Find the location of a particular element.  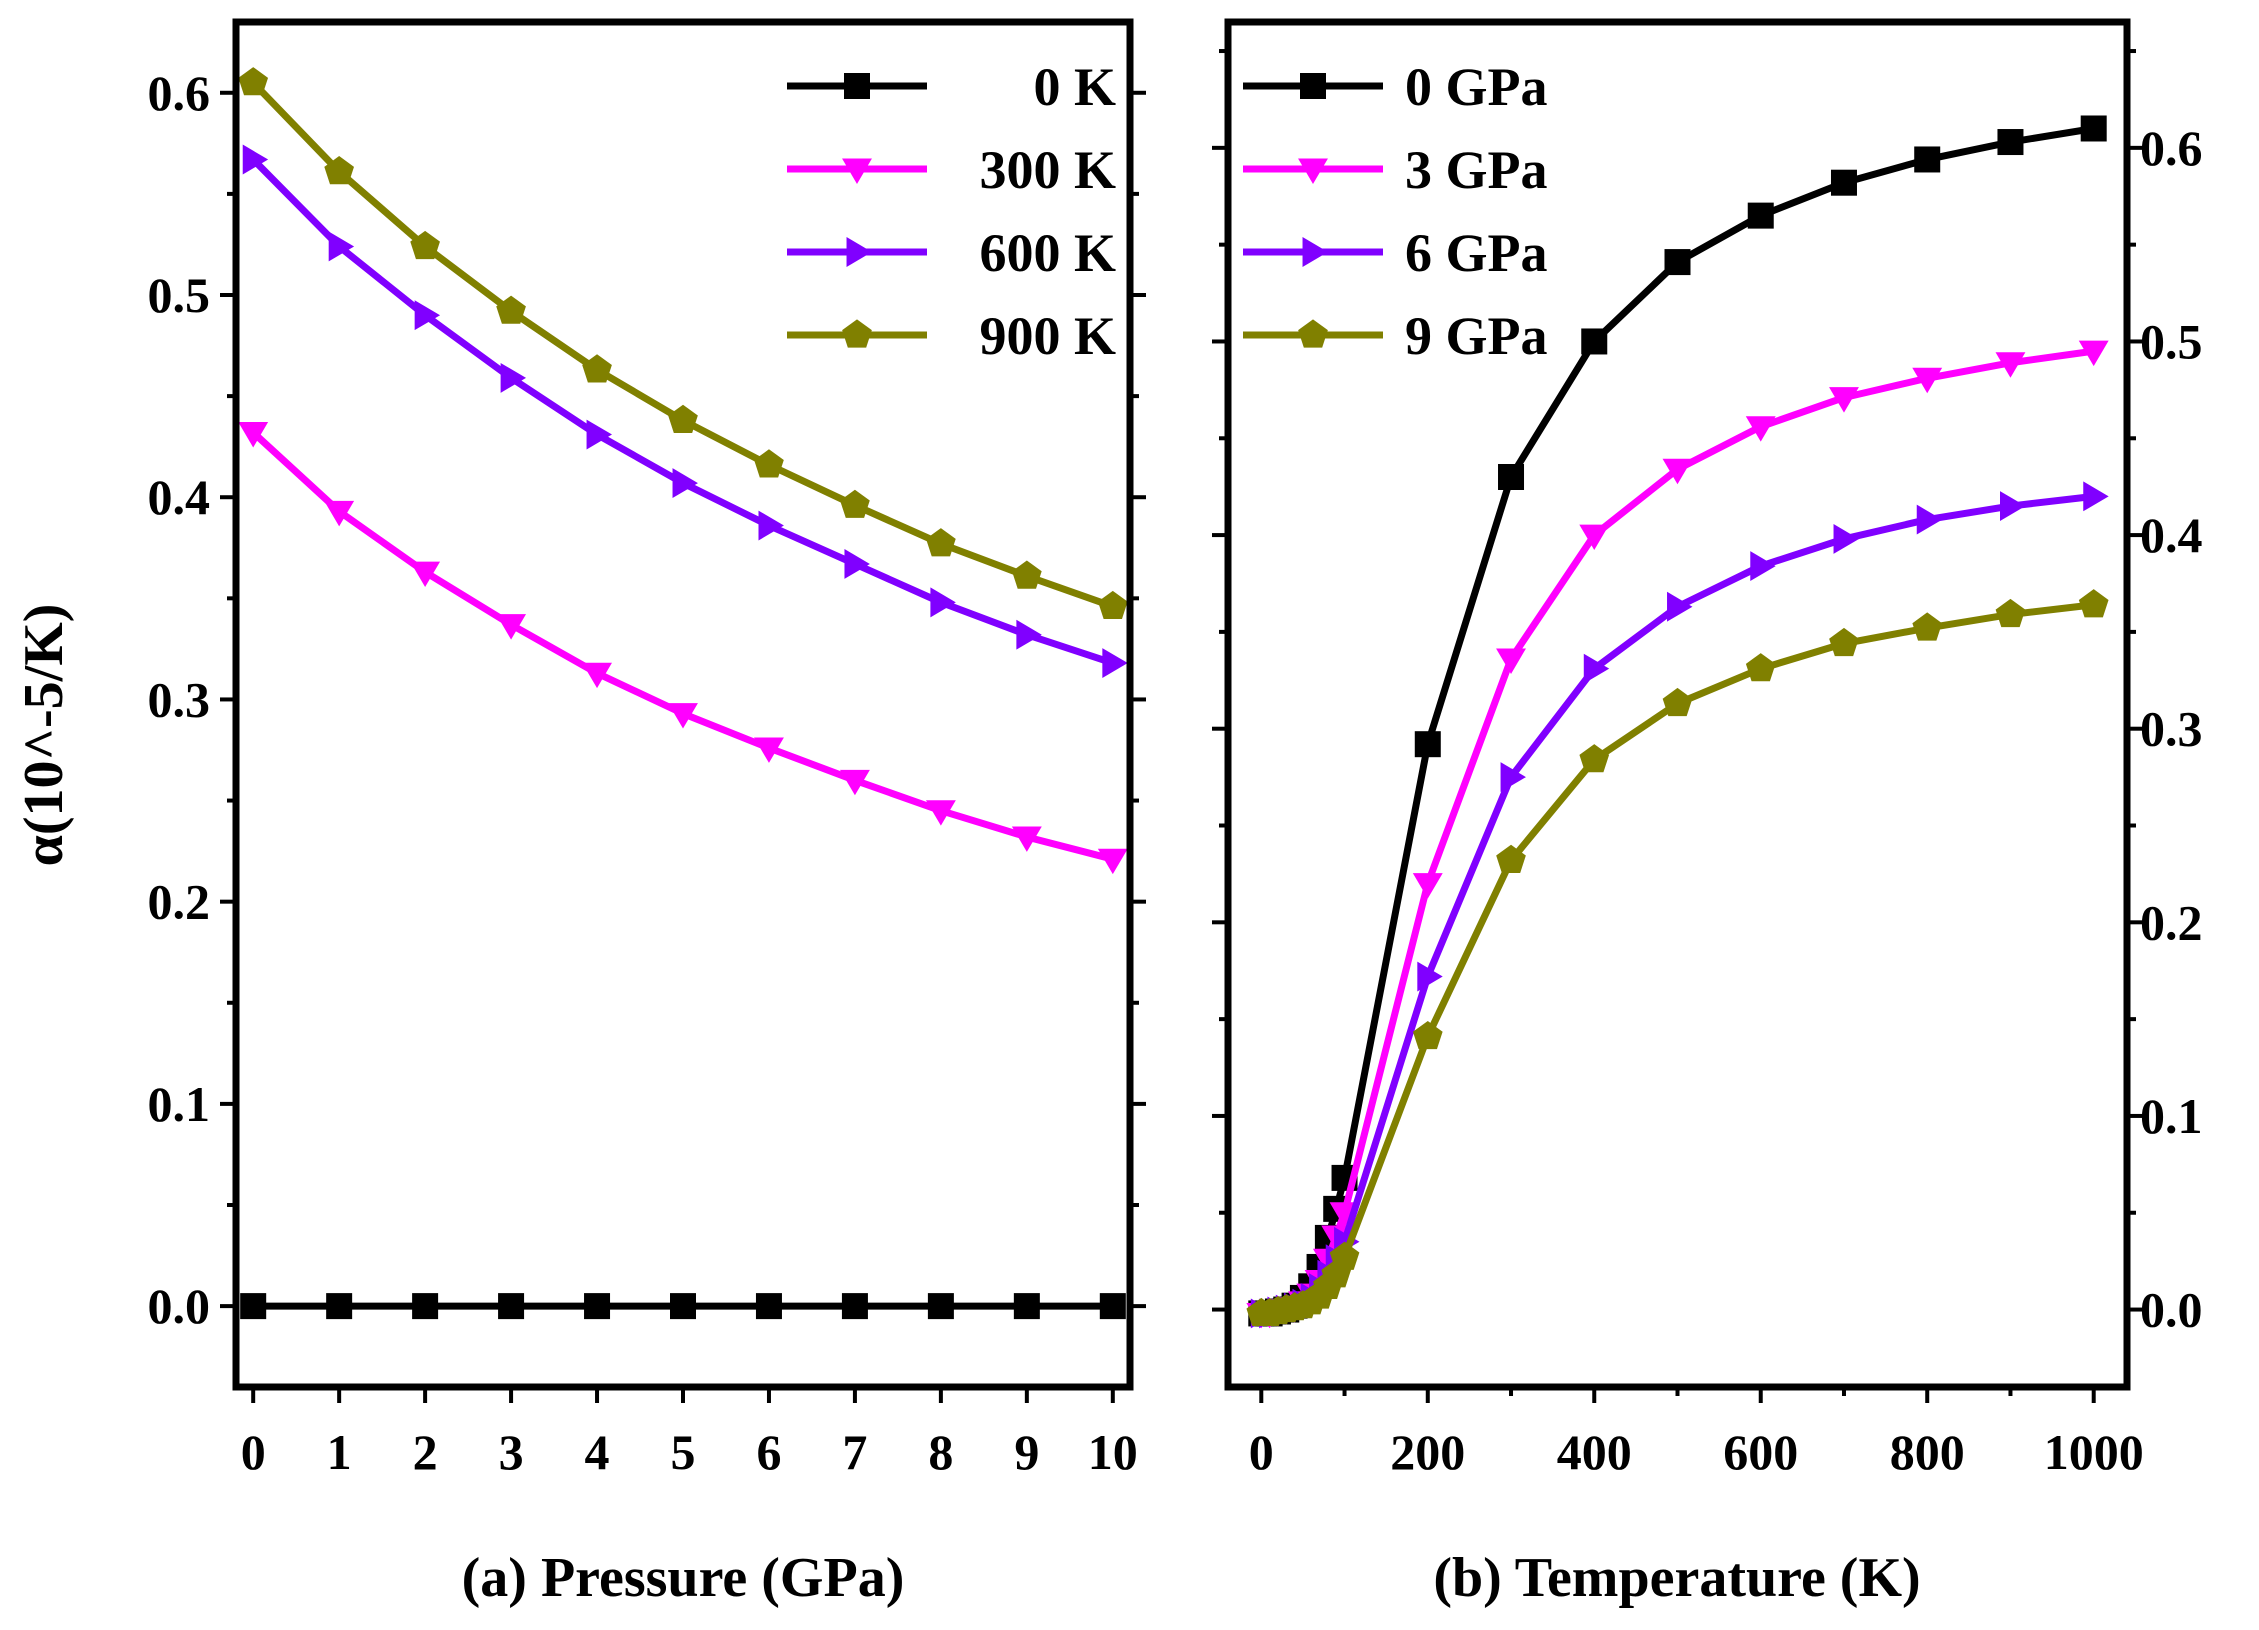

panel-b-x-tick-labels: 0 200 400 600 800 1000 is located at coordinates (1696, 1452).